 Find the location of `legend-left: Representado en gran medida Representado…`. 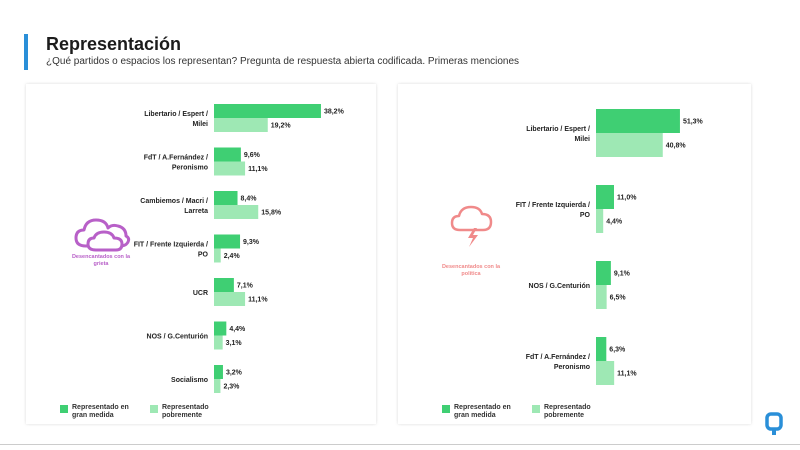

legend-left: Representado en gran medida Representado… is located at coordinates (143, 412).